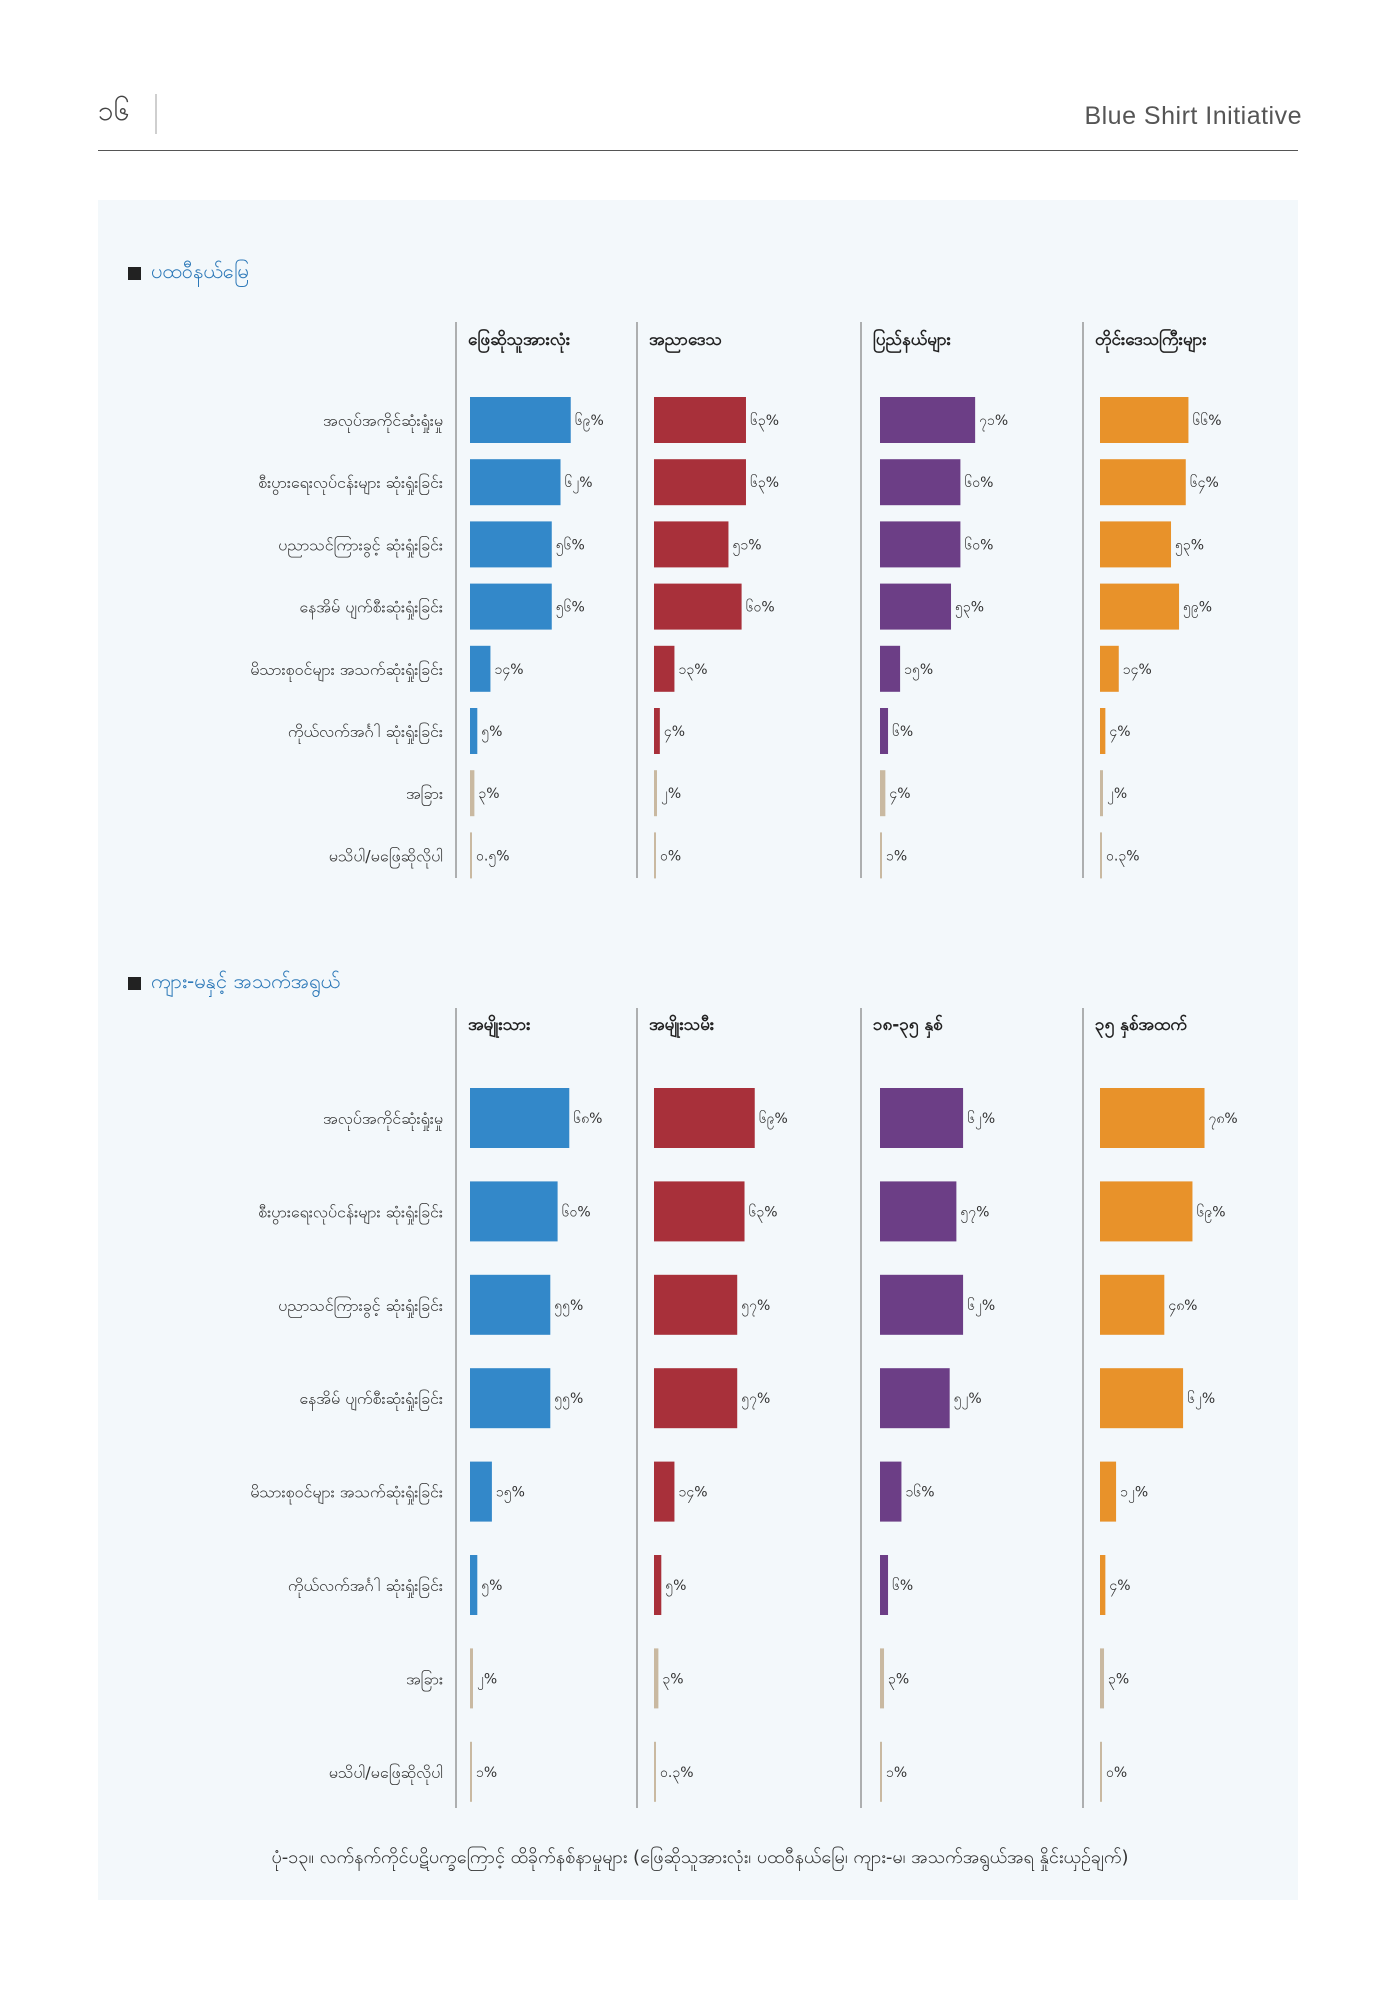 Image resolution: width=1400 pixels, height=2000 pixels. I want to click on section-heading-geography: ပထဝီနယ်မြေ, so click(188, 273).